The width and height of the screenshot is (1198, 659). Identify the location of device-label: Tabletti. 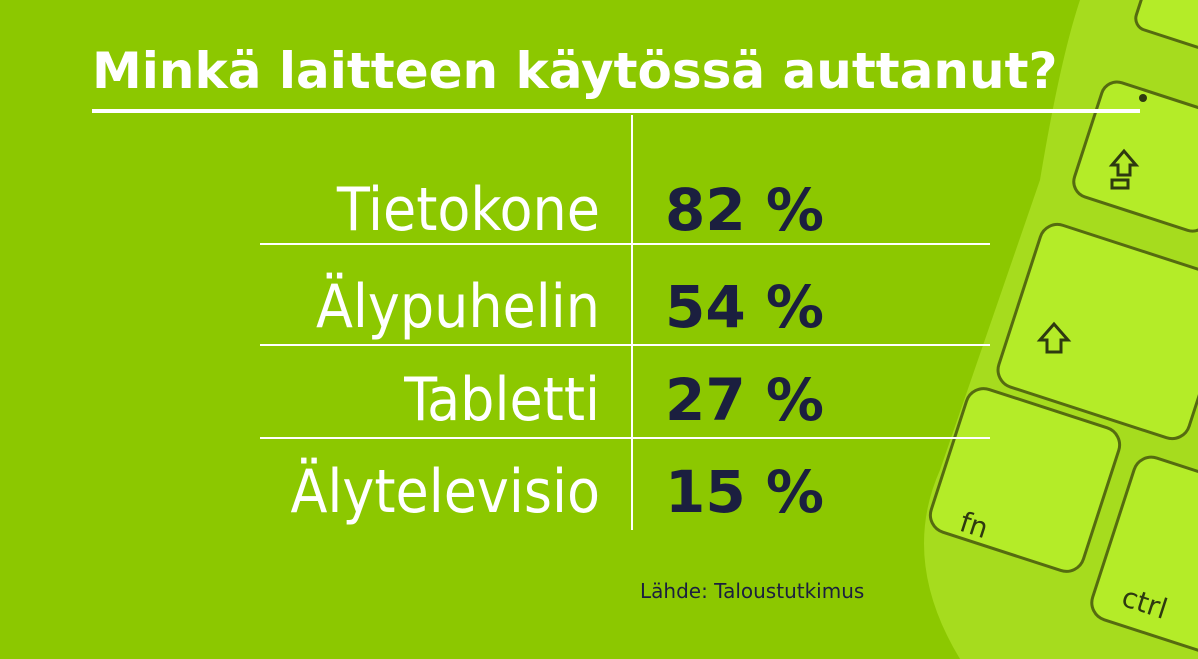
(501, 400).